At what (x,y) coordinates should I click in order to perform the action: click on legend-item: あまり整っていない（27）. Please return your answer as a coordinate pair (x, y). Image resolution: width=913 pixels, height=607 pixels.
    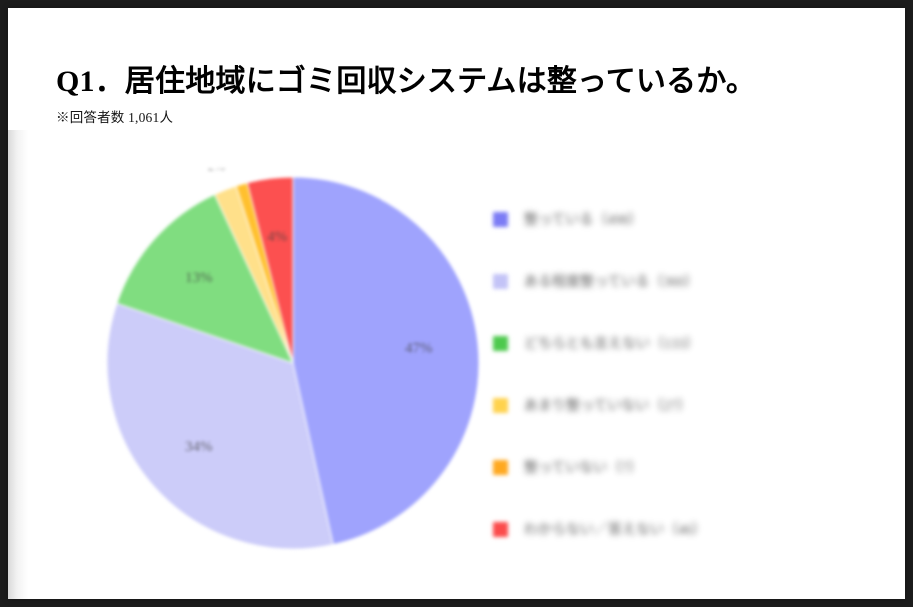
    Looking at the image, I should click on (683, 405).